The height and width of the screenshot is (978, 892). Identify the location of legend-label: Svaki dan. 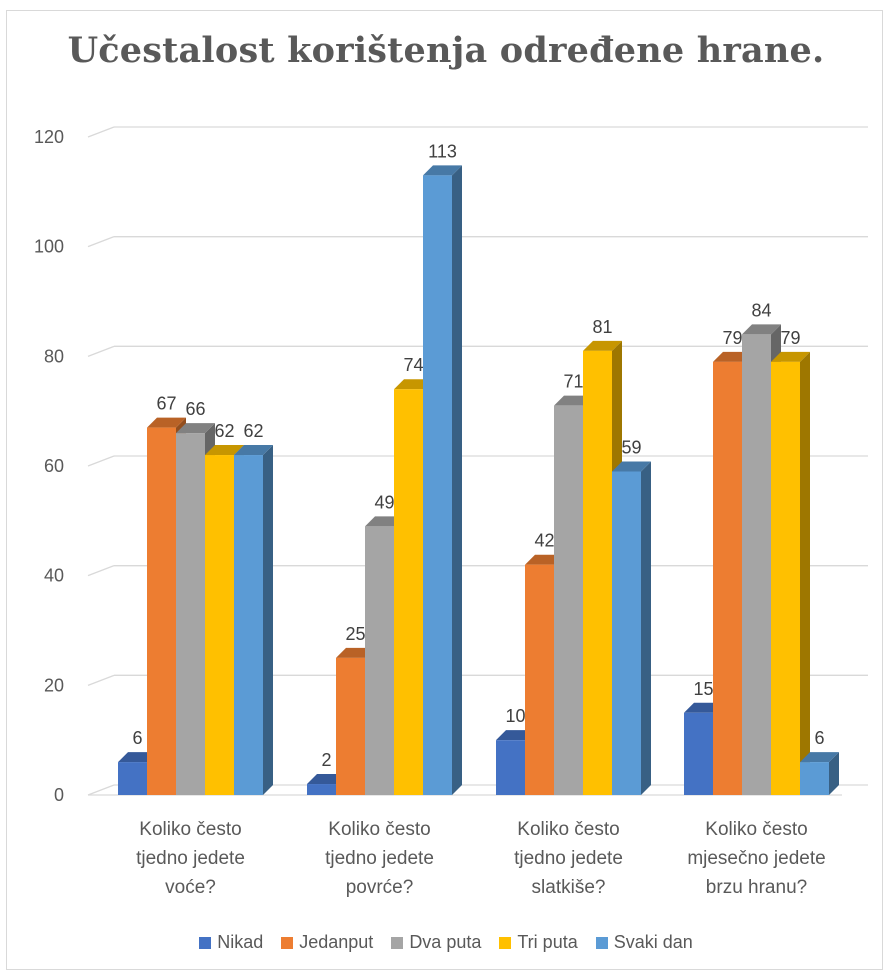
(653, 942).